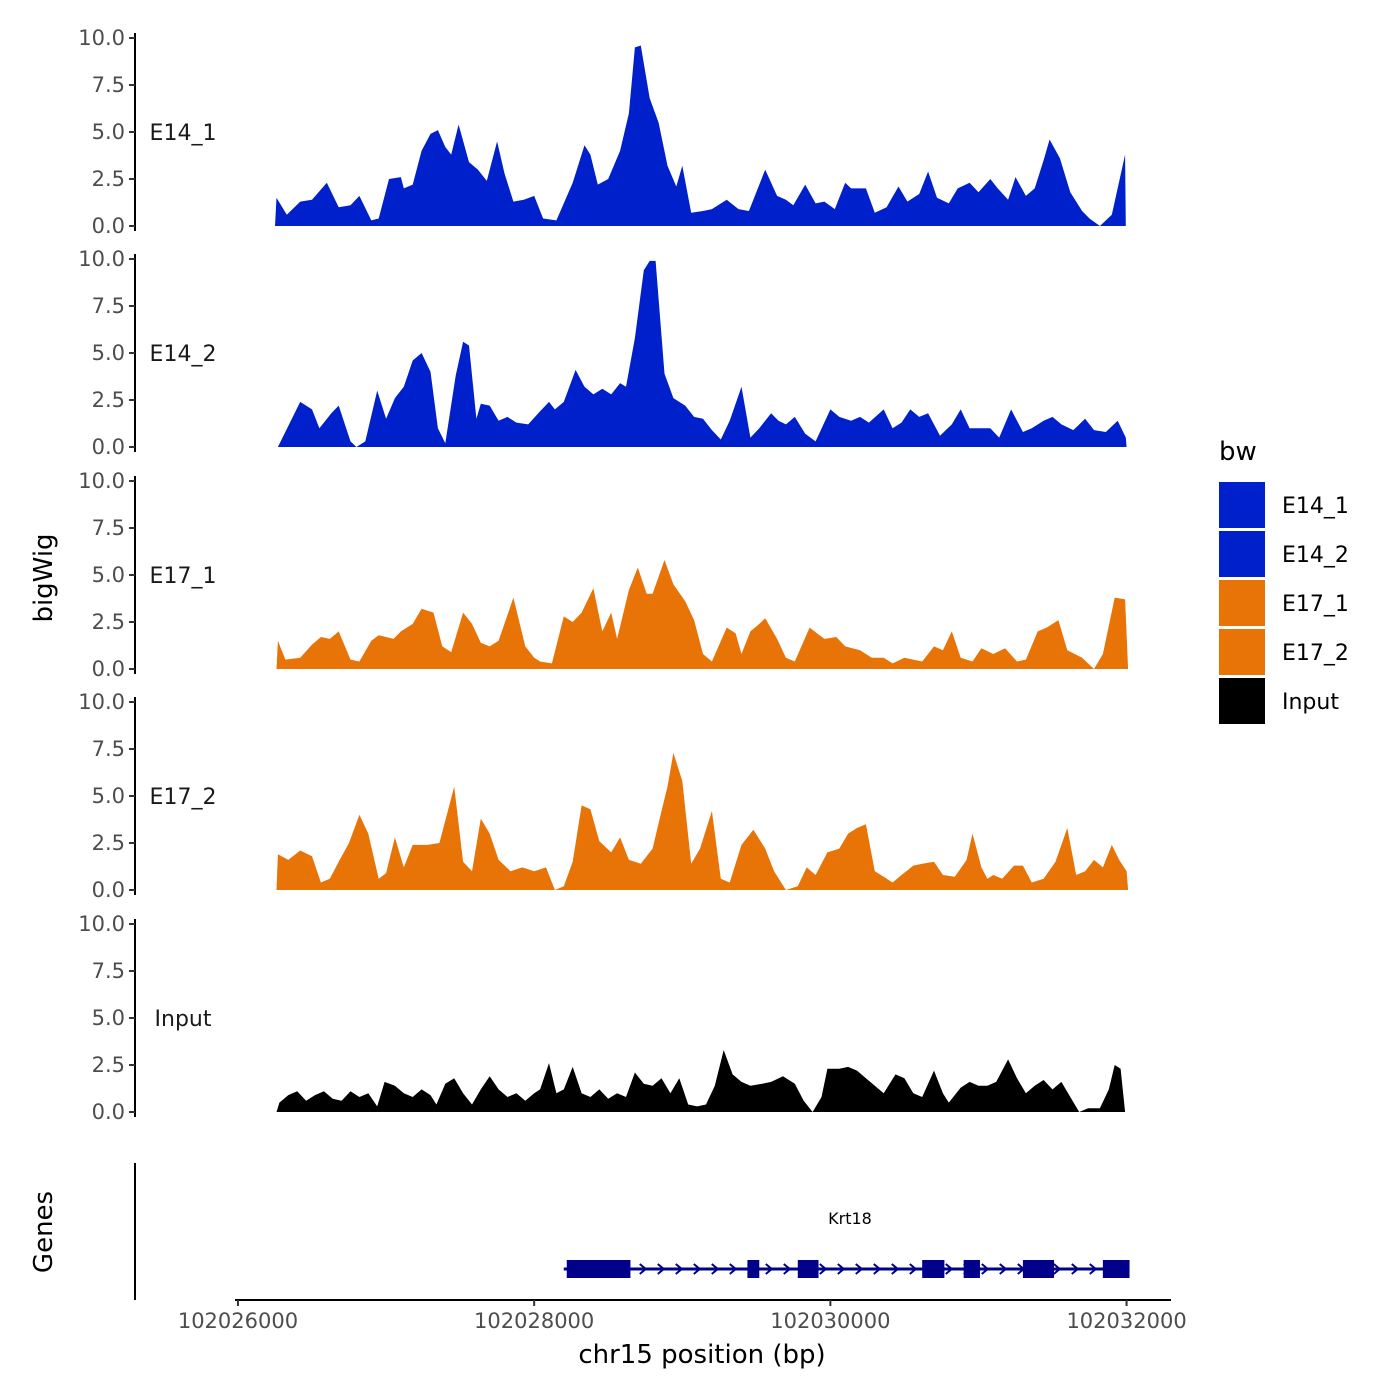 The height and width of the screenshot is (1400, 1400). I want to click on track-E14_2: 0.0 2.5 5.0 7.5 10.0 E14_2, so click(602, 353).